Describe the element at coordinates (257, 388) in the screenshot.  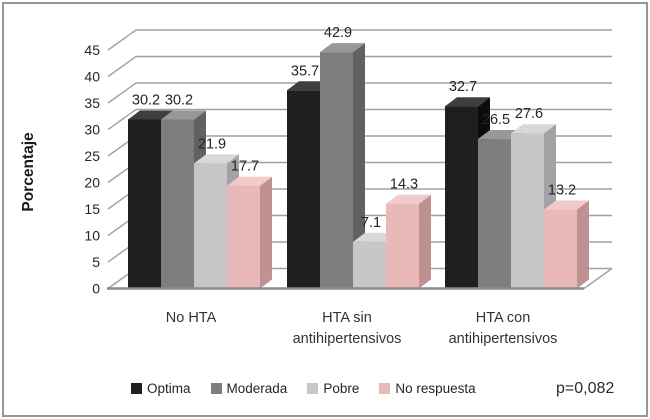
I see `legend-label-moderada: Moderada` at that location.